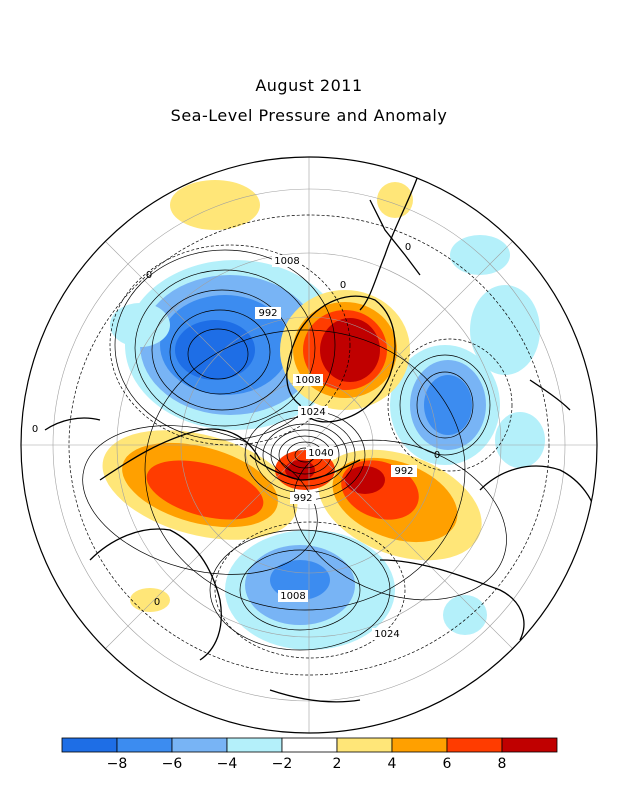  What do you see at coordinates (320, 453) in the screenshot?
I see `contour-label: 1040` at bounding box center [320, 453].